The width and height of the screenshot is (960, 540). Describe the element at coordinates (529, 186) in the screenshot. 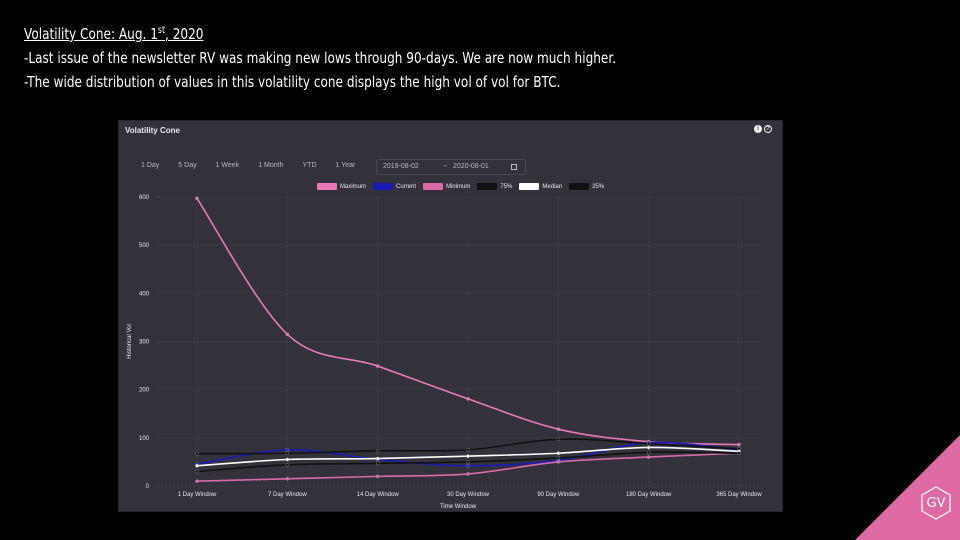

I see `legend-swatch-median` at that location.